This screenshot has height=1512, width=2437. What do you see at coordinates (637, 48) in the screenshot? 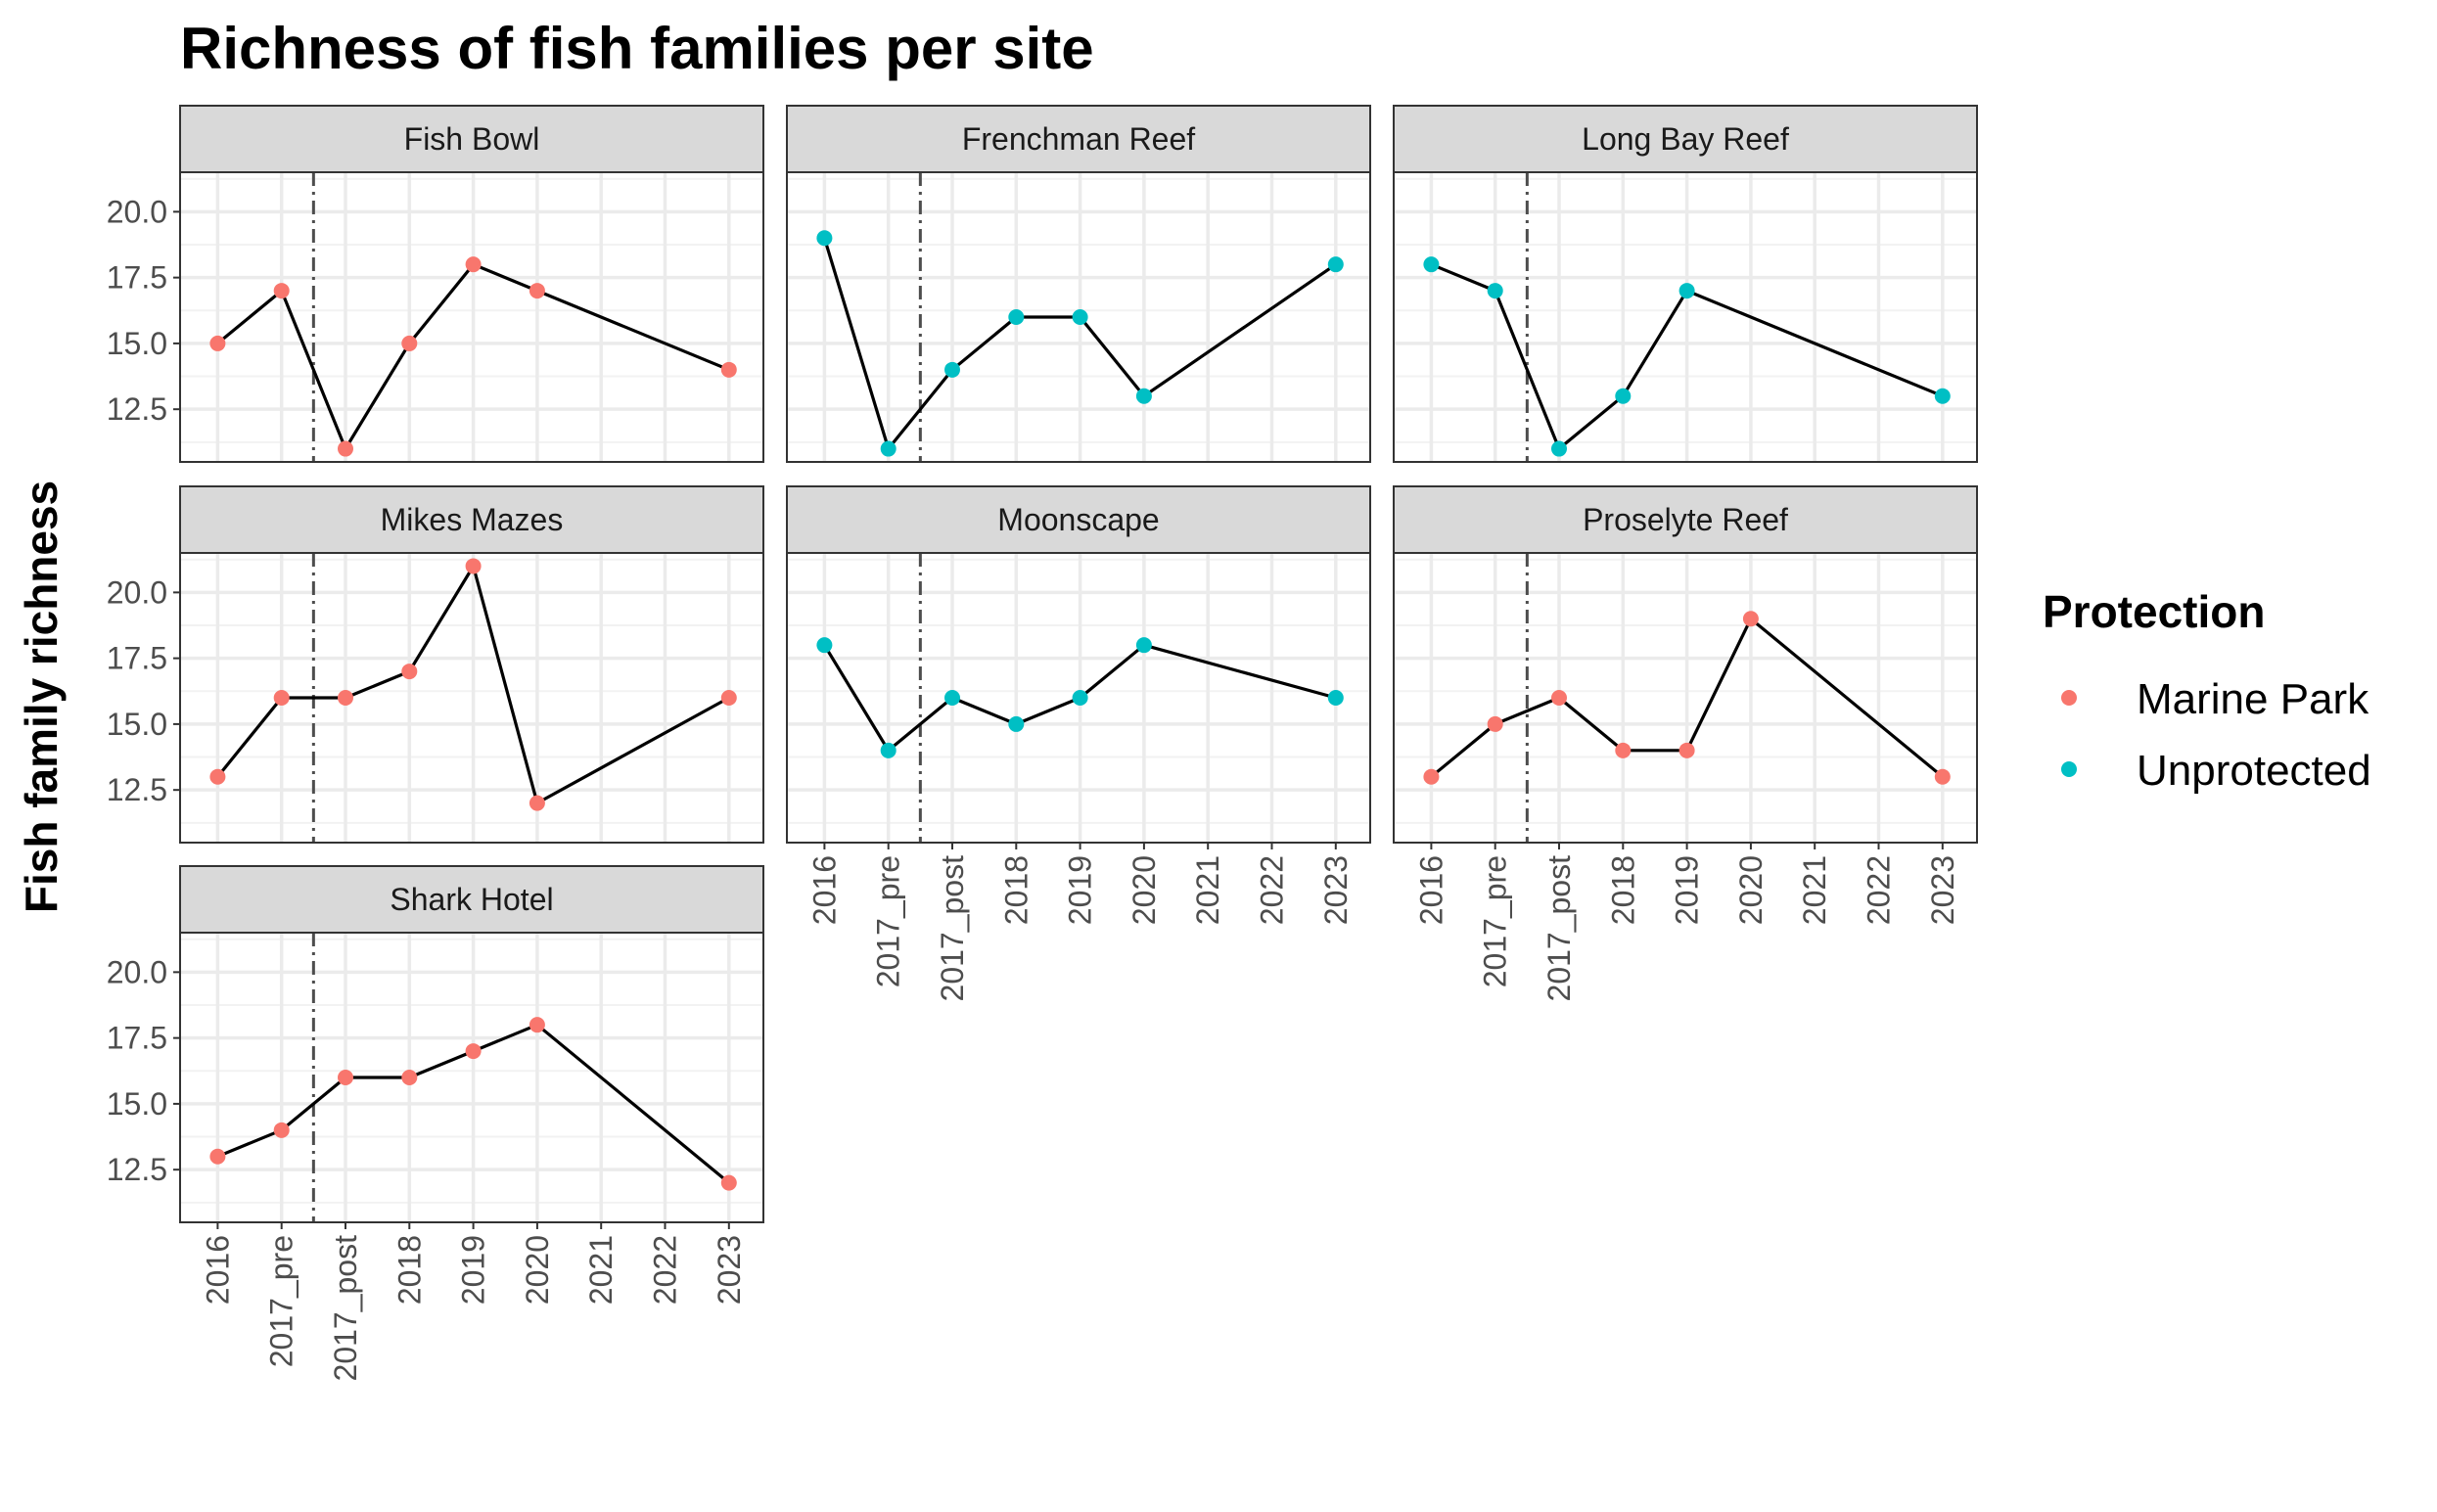
I see `chart-title: Richness of fish families per site` at bounding box center [637, 48].